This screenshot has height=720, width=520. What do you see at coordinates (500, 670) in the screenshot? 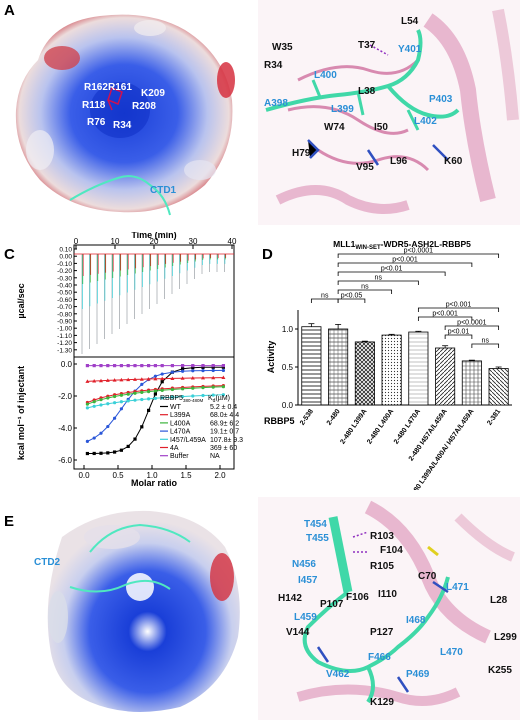
I see `residue-label: K255` at bounding box center [500, 670].